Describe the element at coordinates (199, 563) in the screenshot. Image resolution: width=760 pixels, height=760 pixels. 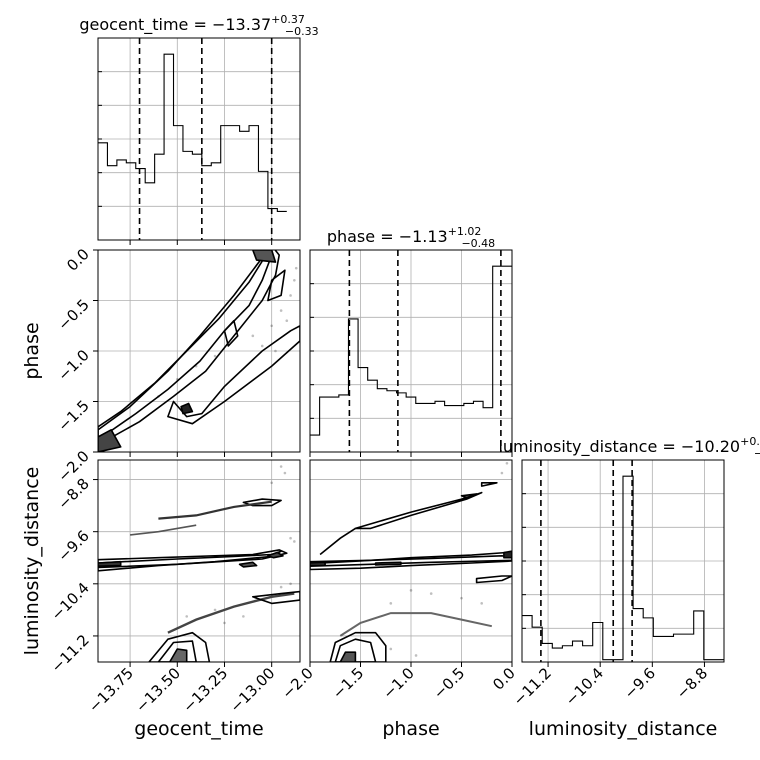
I see `panel-geocent_time-luminosity_distance` at that location.